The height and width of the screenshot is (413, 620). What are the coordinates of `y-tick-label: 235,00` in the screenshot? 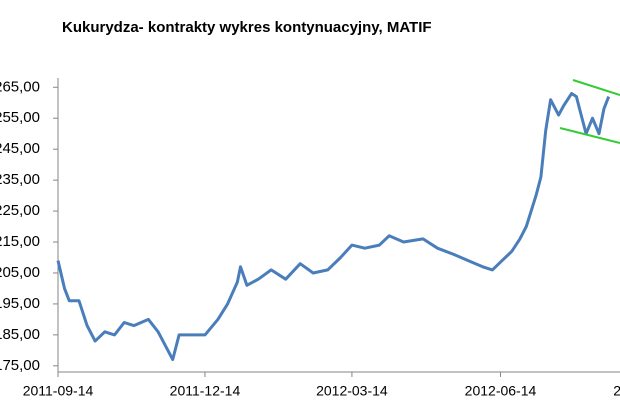 It's located at (20, 179).